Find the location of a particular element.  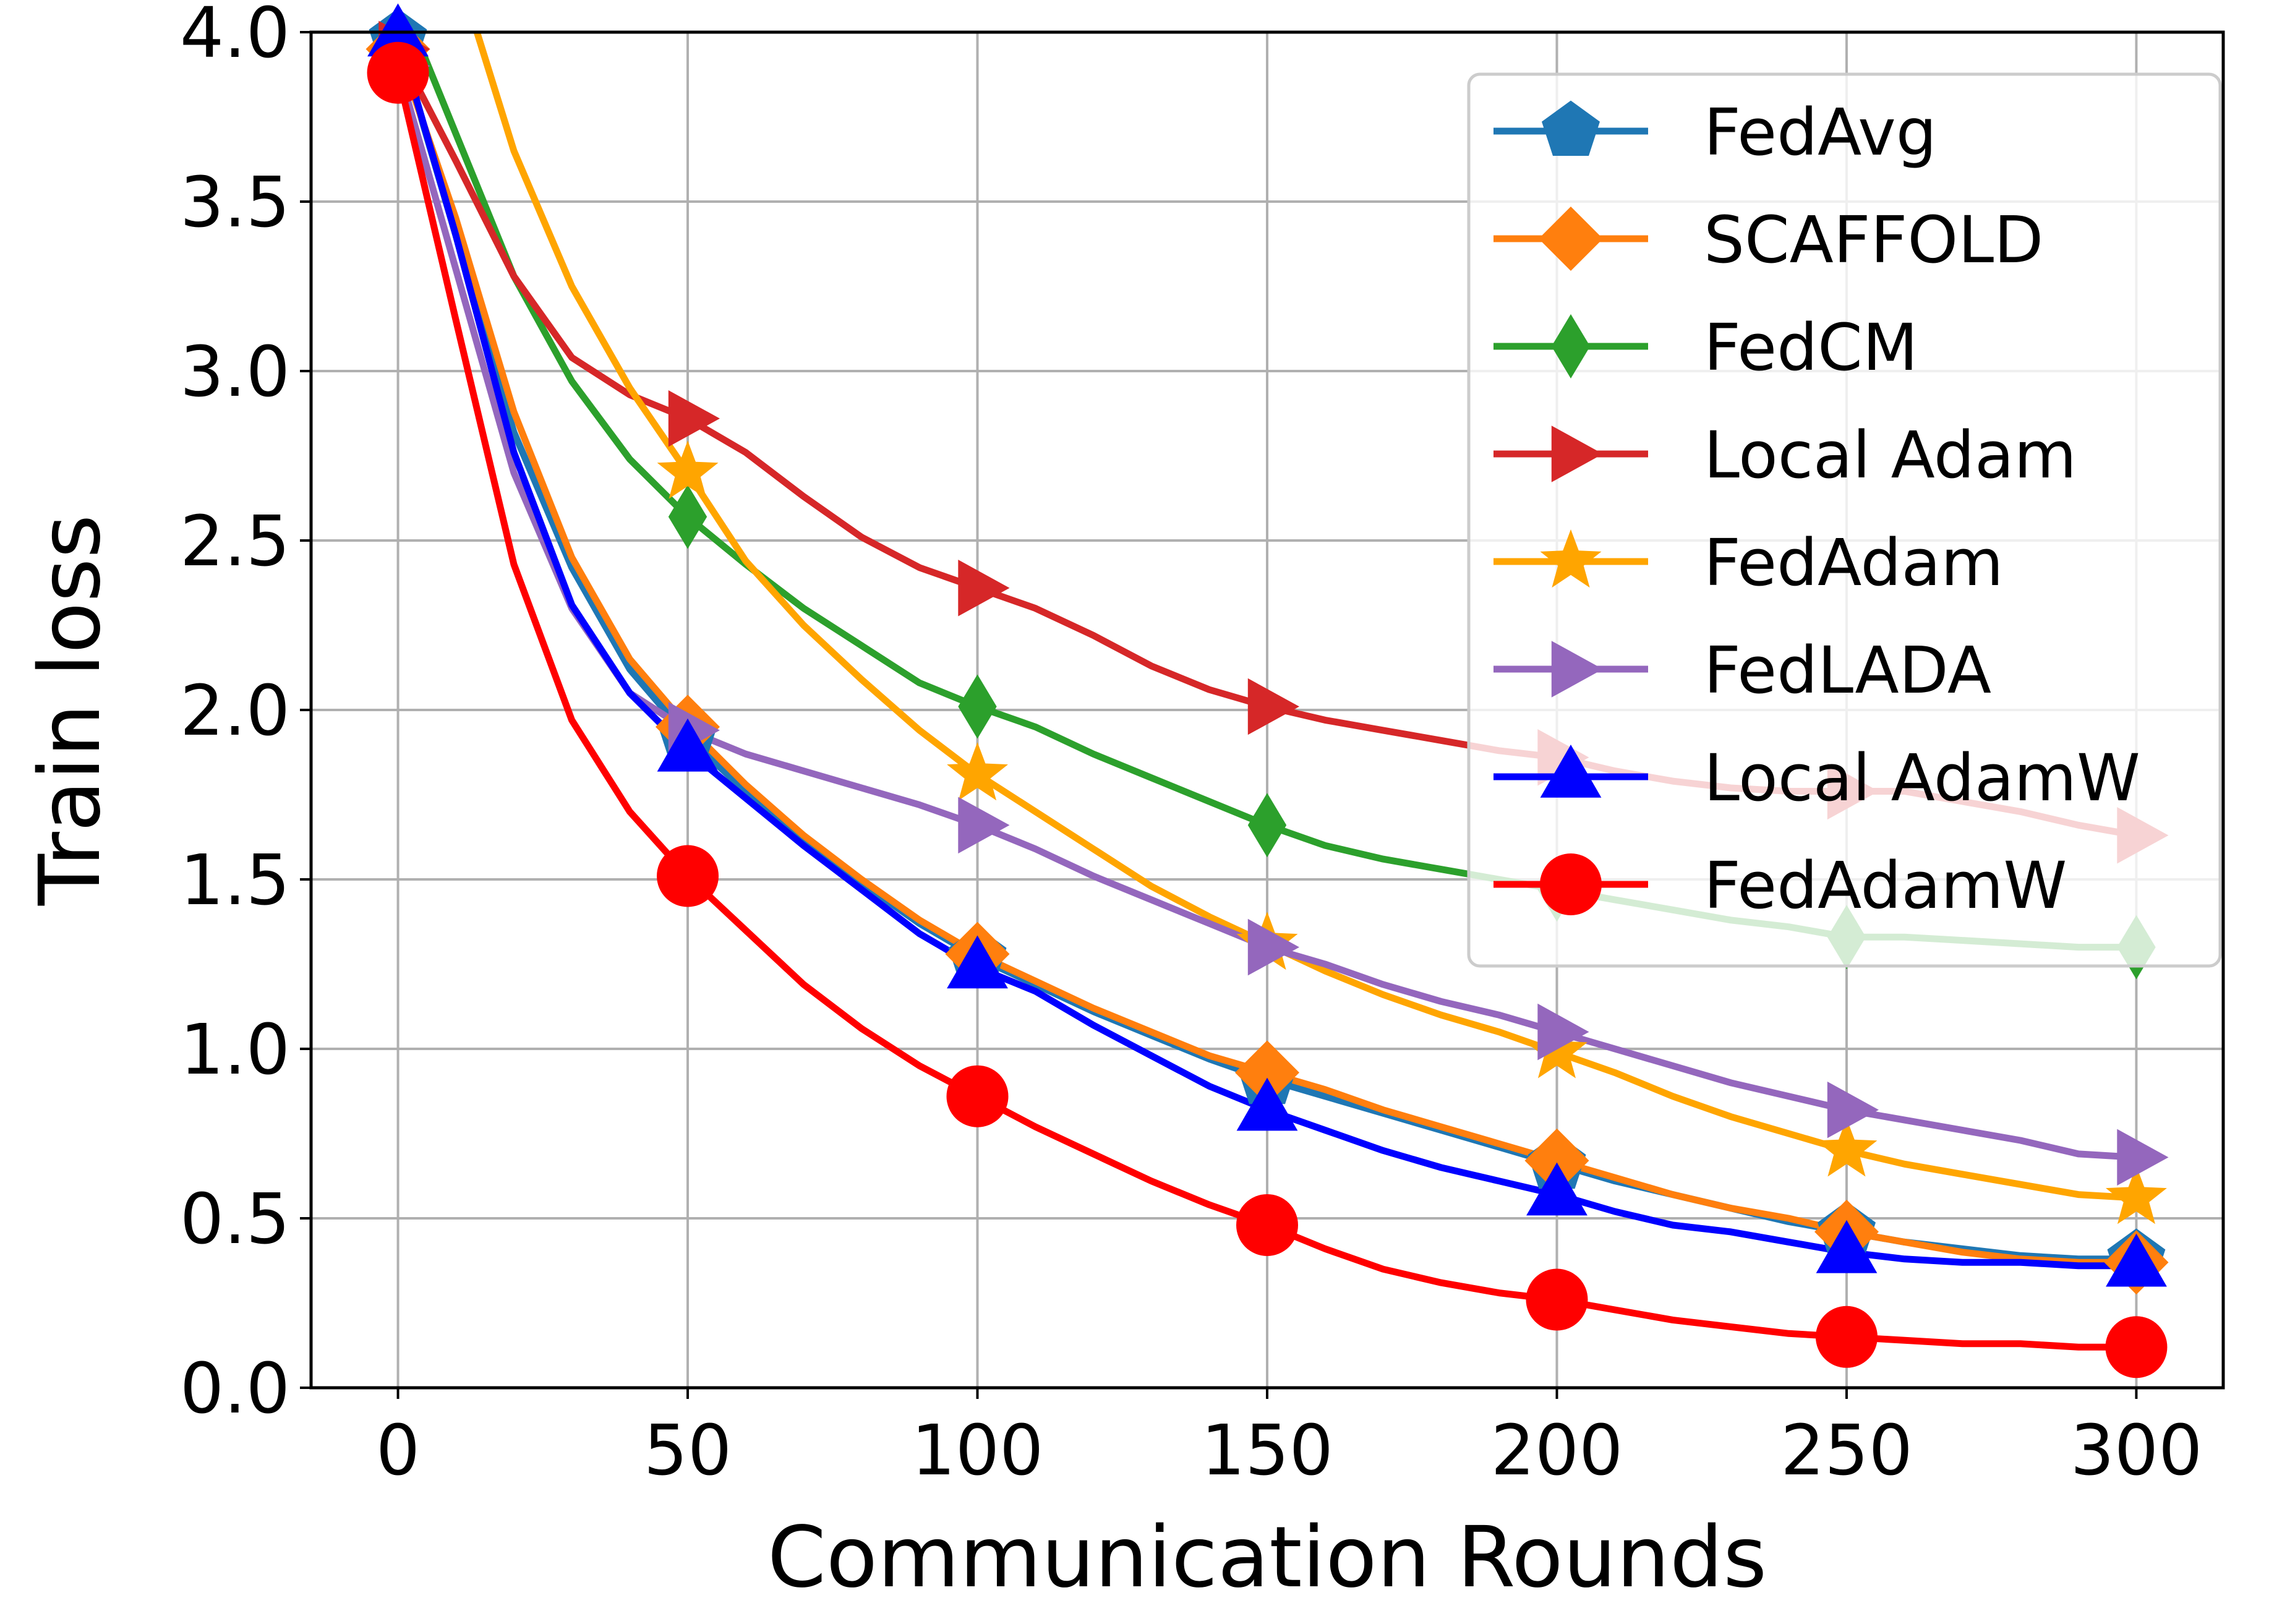

legend-label-local-adam: Local Adam is located at coordinates (1890, 455).